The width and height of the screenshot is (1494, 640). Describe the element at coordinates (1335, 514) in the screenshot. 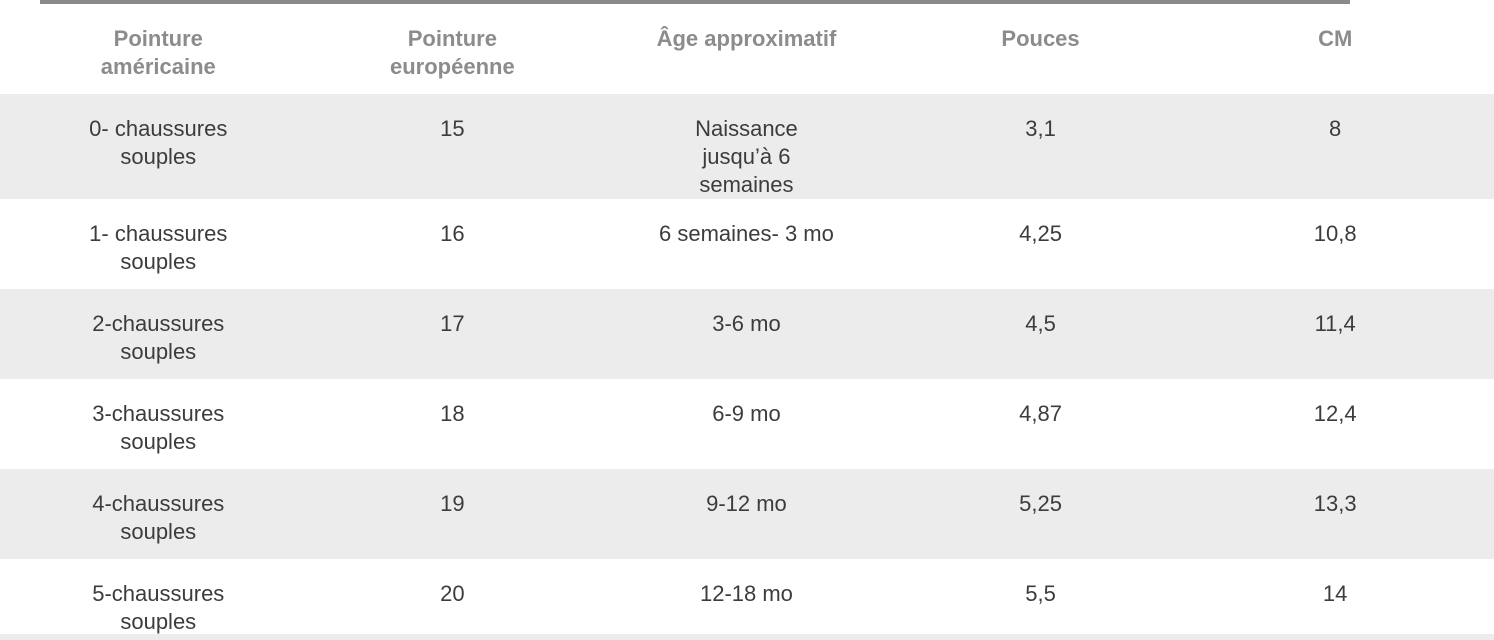

I see `cell-cm: 13,3` at that location.